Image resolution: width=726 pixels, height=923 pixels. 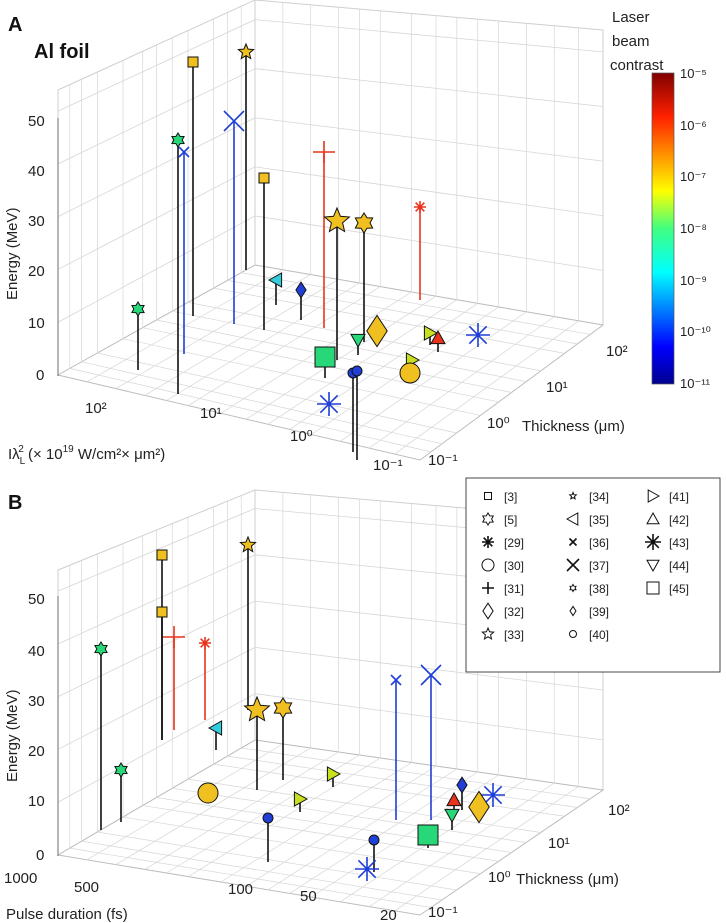 What do you see at coordinates (599, 566) in the screenshot?
I see `legend-label-37: [37]` at bounding box center [599, 566].